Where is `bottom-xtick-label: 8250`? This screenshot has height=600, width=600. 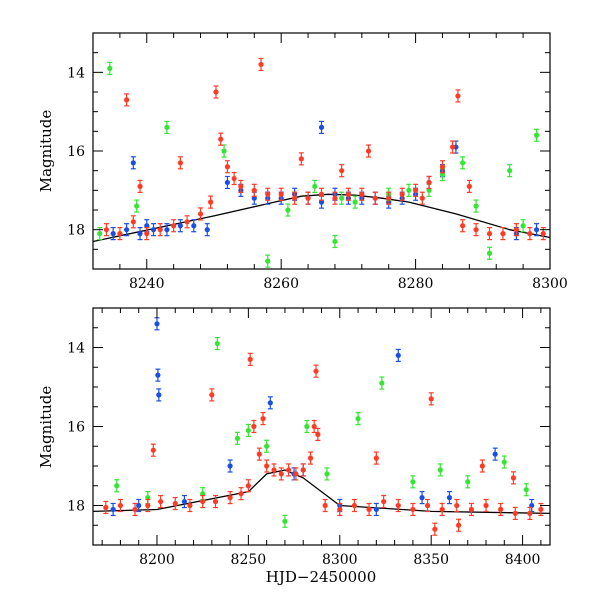 bottom-xtick-label: 8250 is located at coordinates (249, 560).